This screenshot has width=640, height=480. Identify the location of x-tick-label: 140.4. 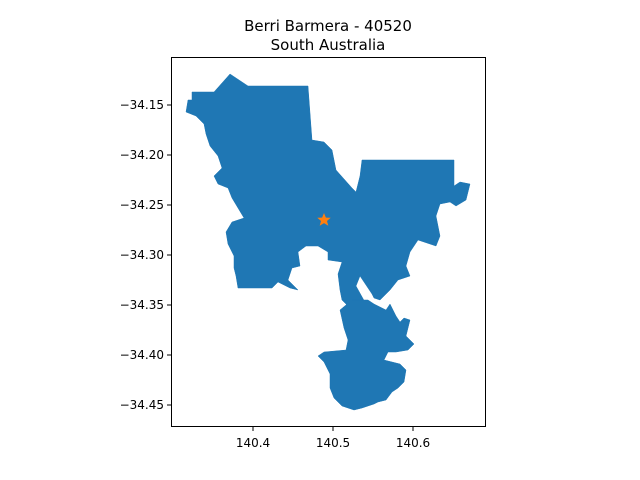
(253, 443).